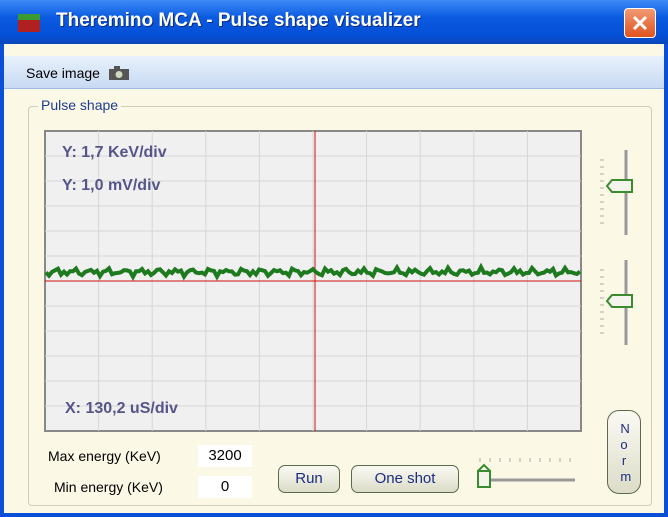 This screenshot has width=668, height=517. I want to click on x-scale-label: X: 130,2 uS/div, so click(121, 408).